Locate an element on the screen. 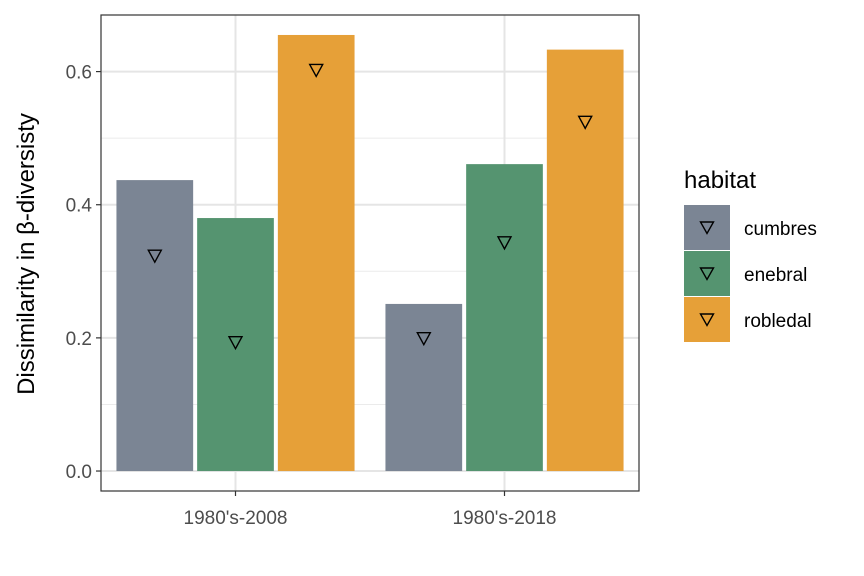 Image resolution: width=864 pixels, height=576 pixels. legend-label-enebral: enebral is located at coordinates (775, 275).